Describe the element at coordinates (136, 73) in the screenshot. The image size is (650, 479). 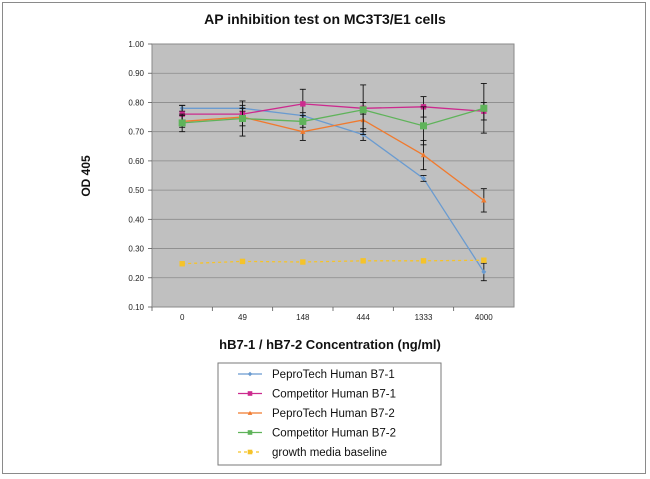
I see `y-tick-label: 0.90` at that location.